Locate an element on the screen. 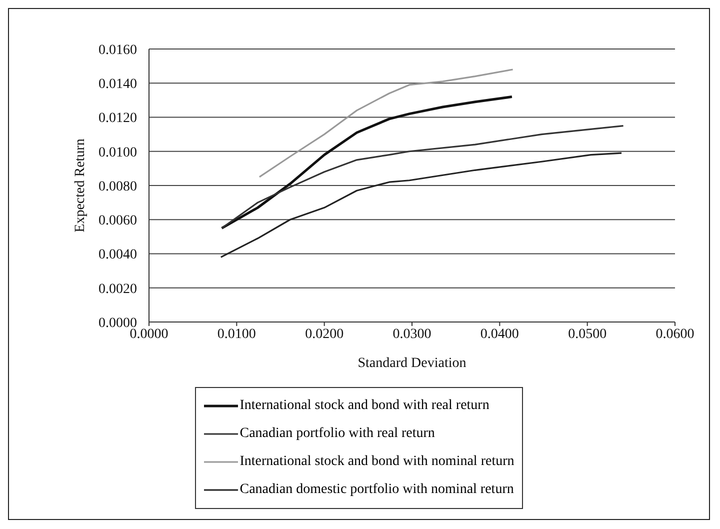 The width and height of the screenshot is (720, 529). y-tick-label: 0.0040 is located at coordinates (117, 255).